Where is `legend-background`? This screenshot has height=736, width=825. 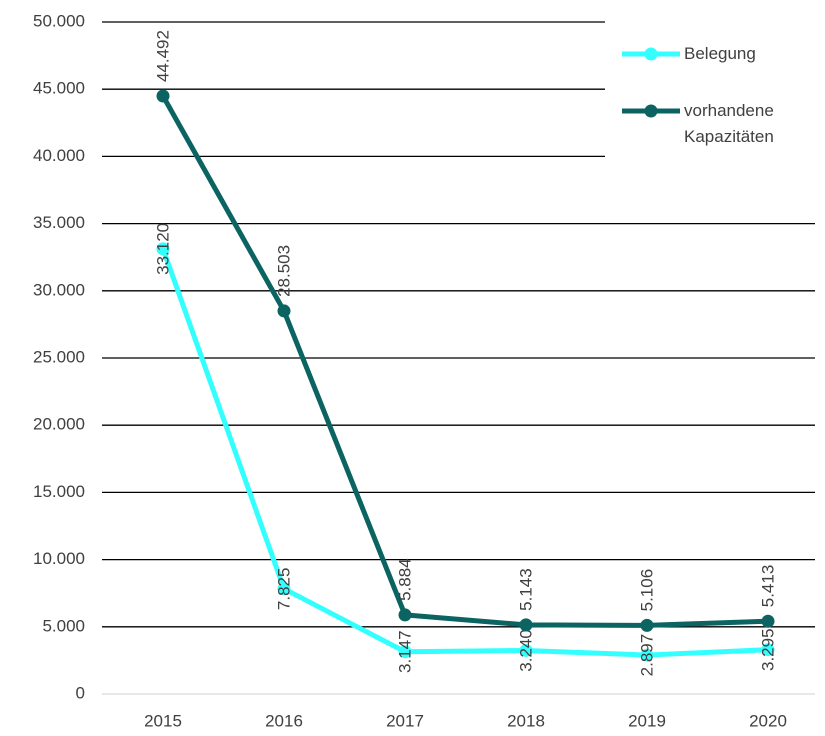 legend-background is located at coordinates (712, 85).